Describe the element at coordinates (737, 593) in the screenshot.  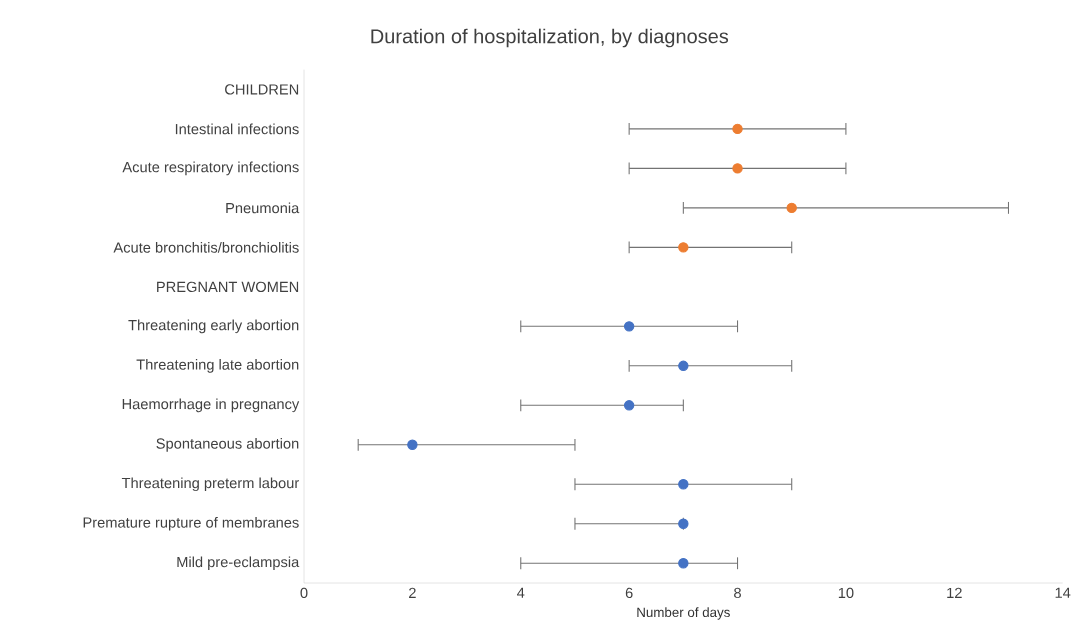
I see `x-tick-label: 8` at that location.